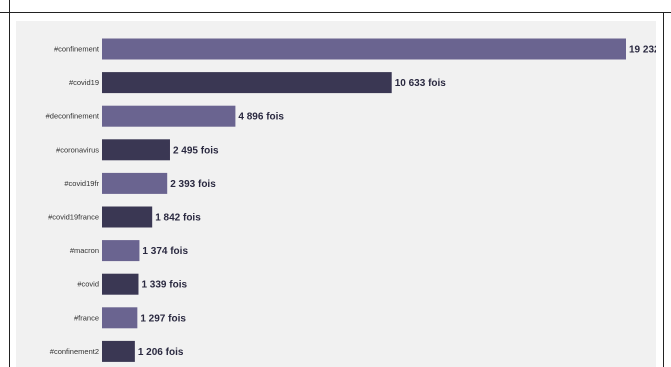  What do you see at coordinates (261, 117) in the screenshot?
I see `value-label: 4 896 fois` at bounding box center [261, 117].